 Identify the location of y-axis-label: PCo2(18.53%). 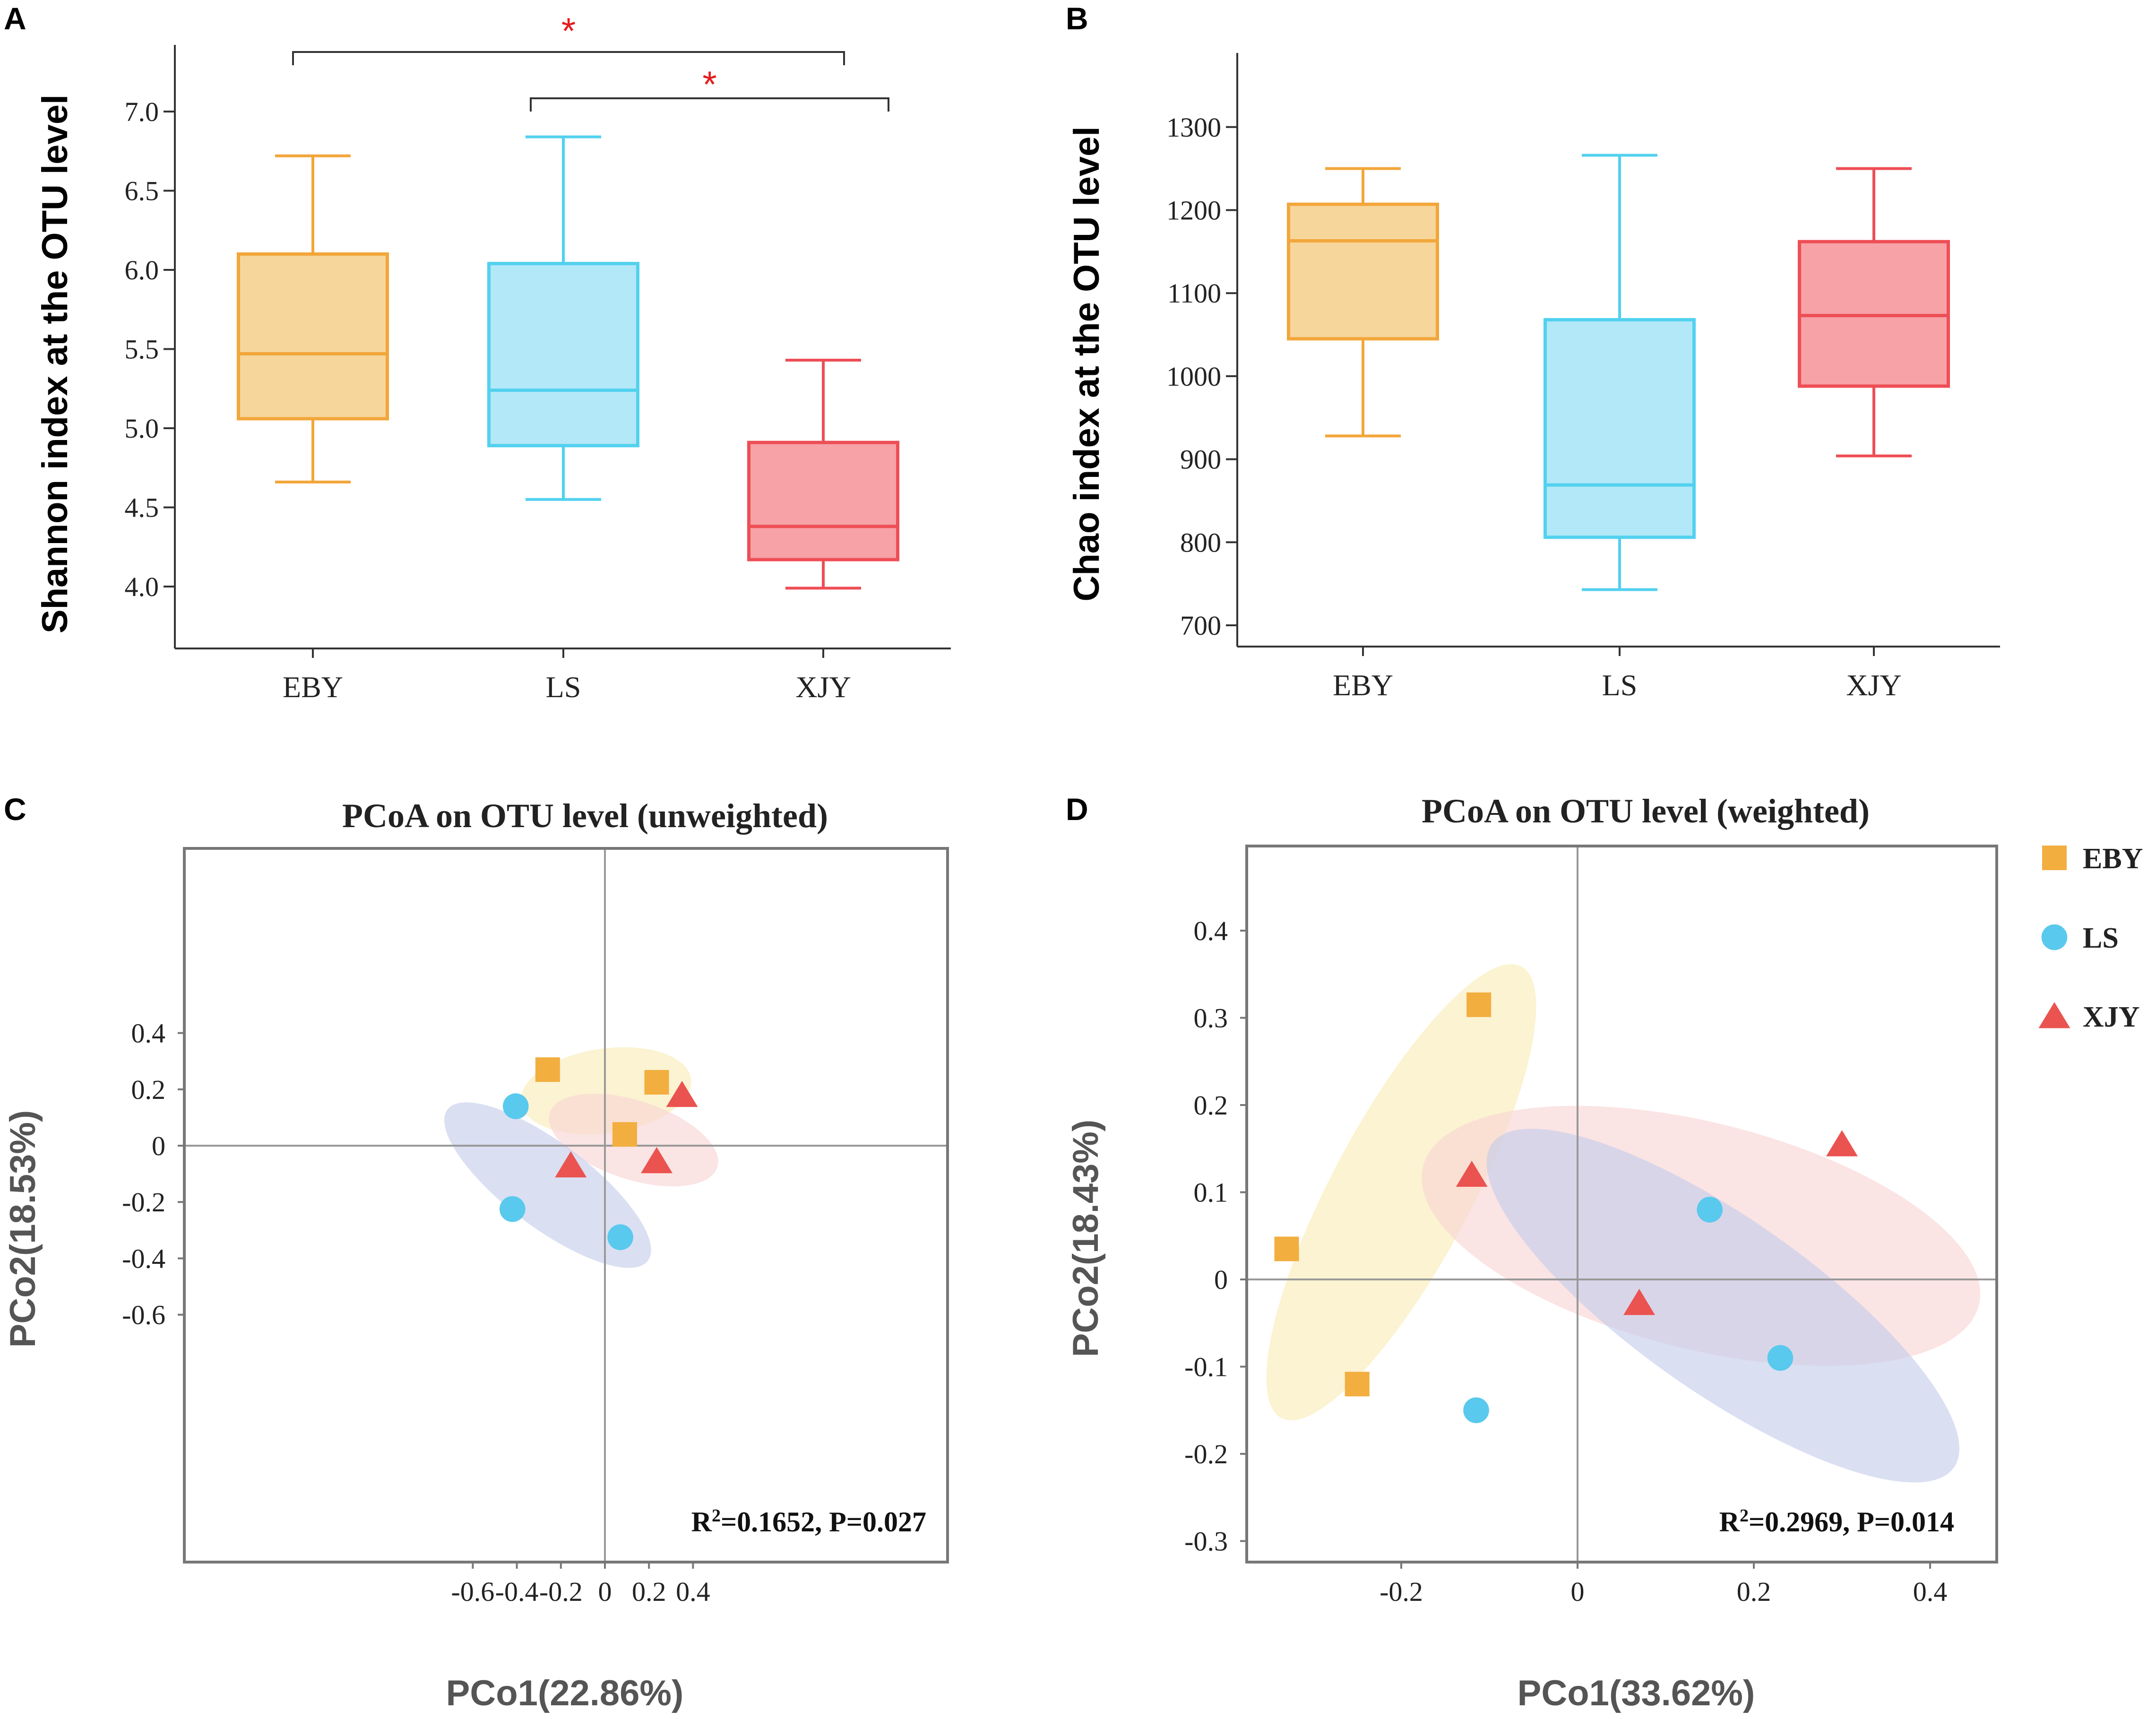
(23, 1229).